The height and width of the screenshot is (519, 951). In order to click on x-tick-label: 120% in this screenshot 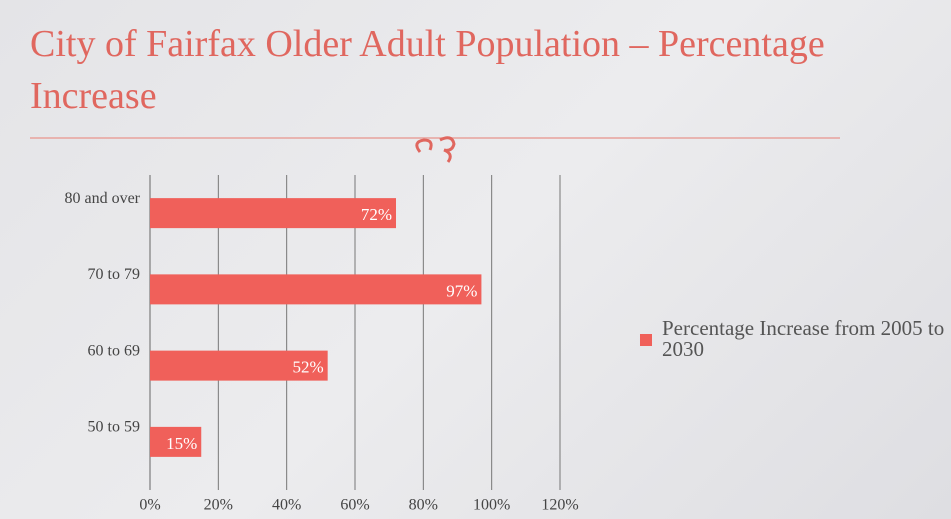, I will do `click(559, 505)`.